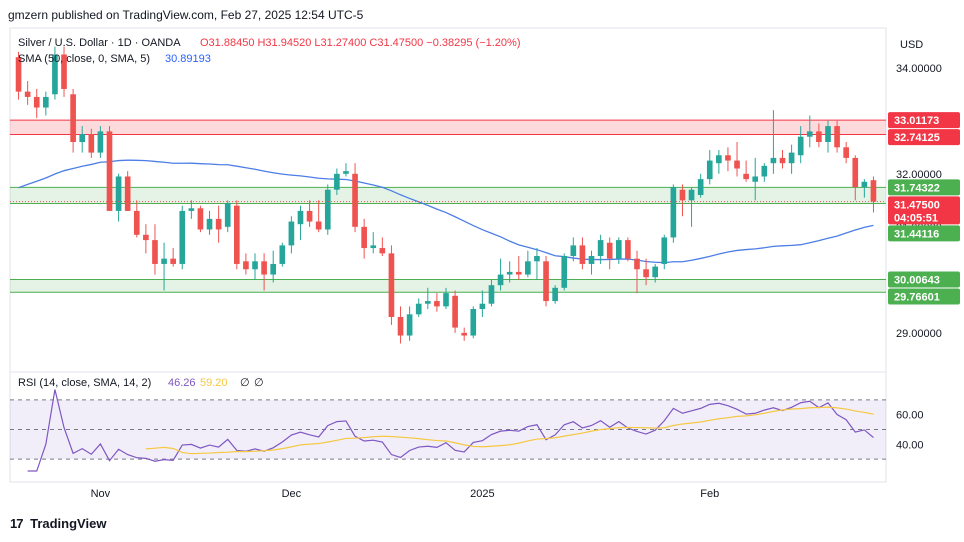 The image size is (964, 542). What do you see at coordinates (214, 383) in the screenshot?
I see `rsi-sma-value: 59.20` at bounding box center [214, 383].